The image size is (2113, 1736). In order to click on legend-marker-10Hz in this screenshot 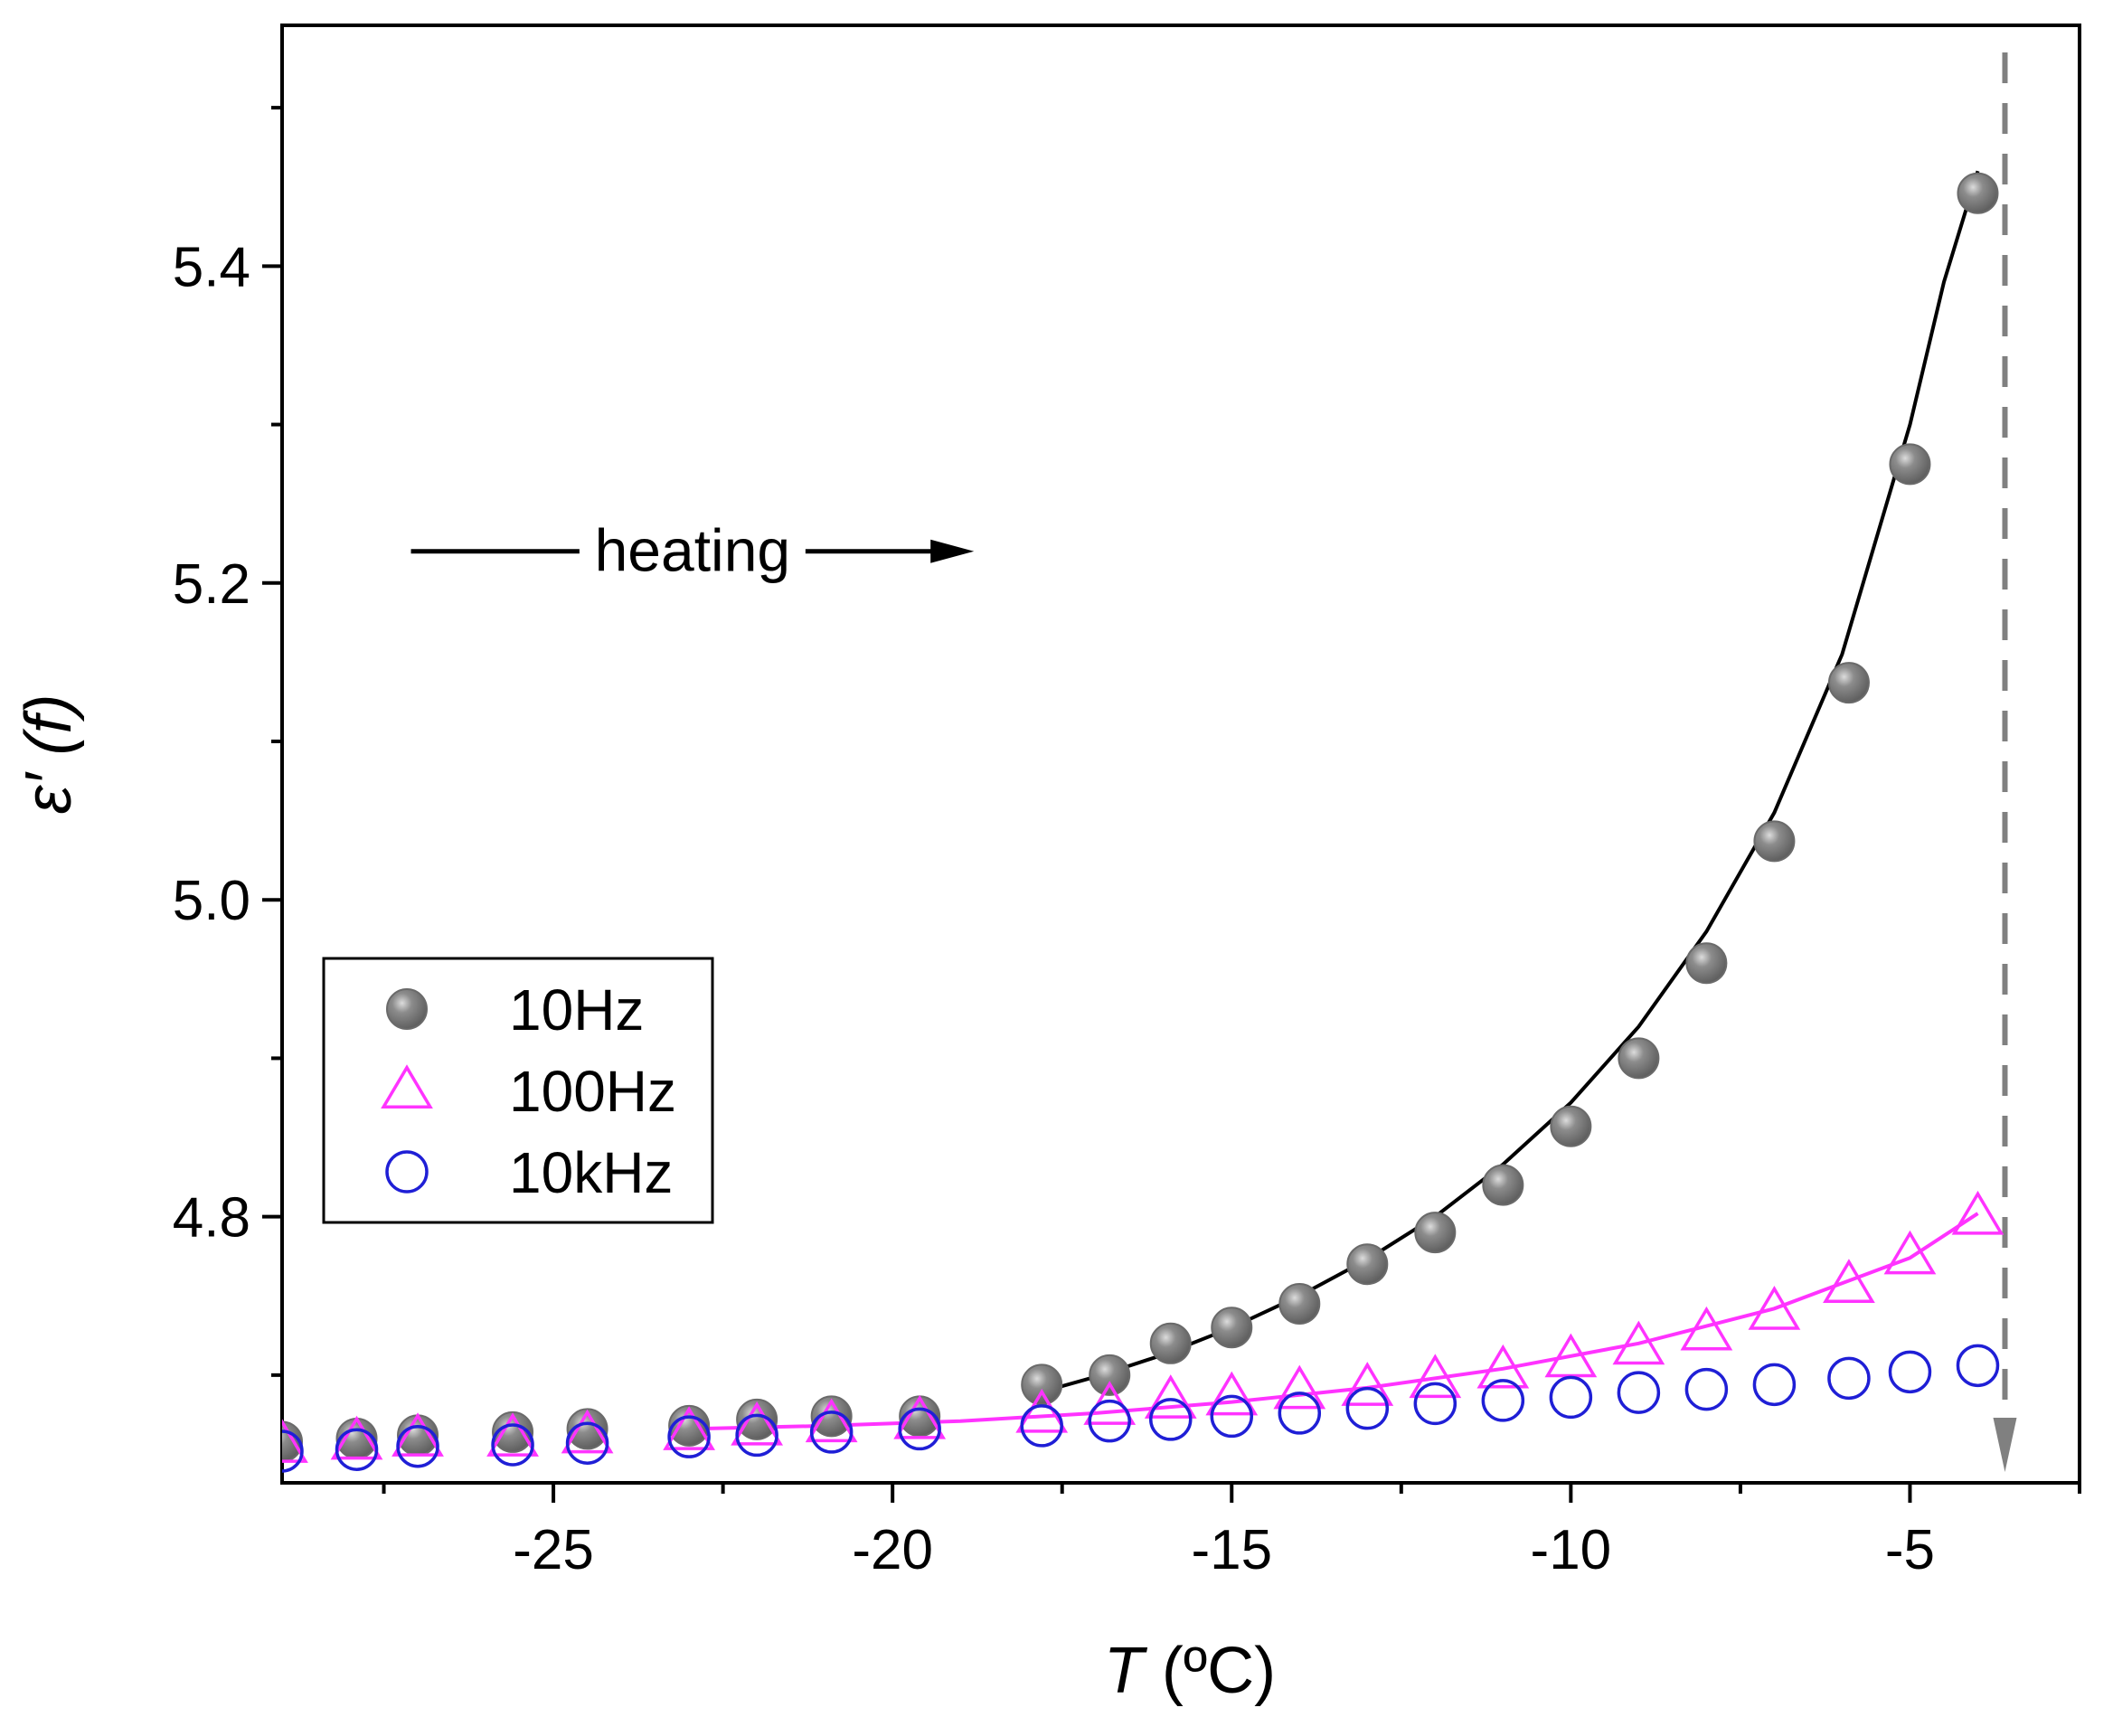, I will do `click(407, 1009)`.